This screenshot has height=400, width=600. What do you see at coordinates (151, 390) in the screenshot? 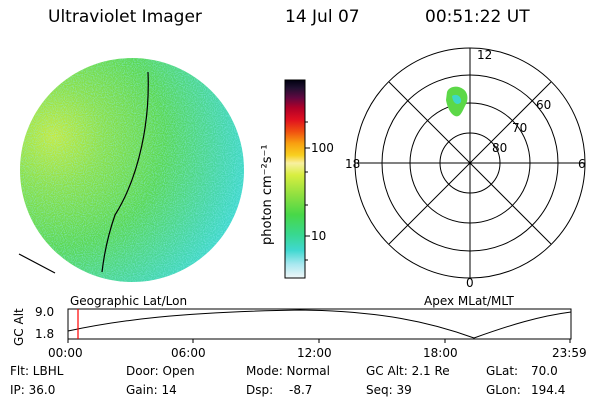
I see `gain-info: Gain: 14` at bounding box center [151, 390].